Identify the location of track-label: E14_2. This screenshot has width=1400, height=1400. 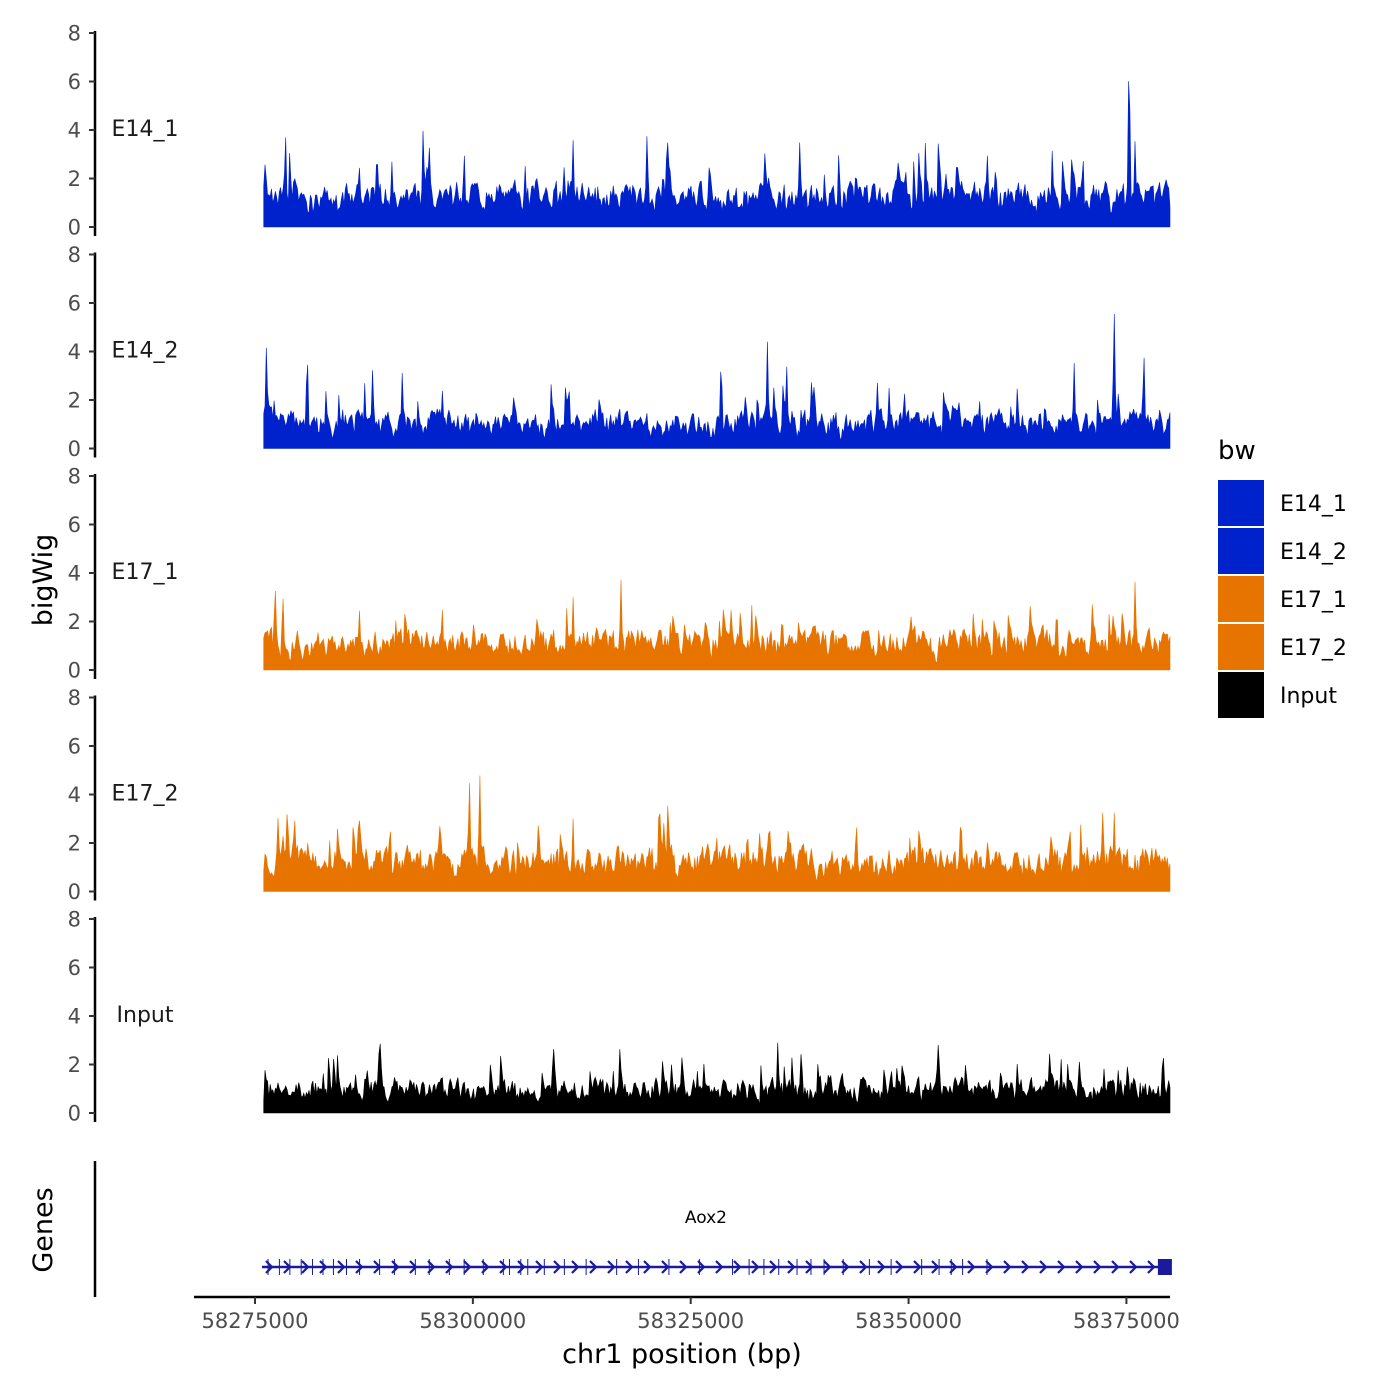
(145, 351).